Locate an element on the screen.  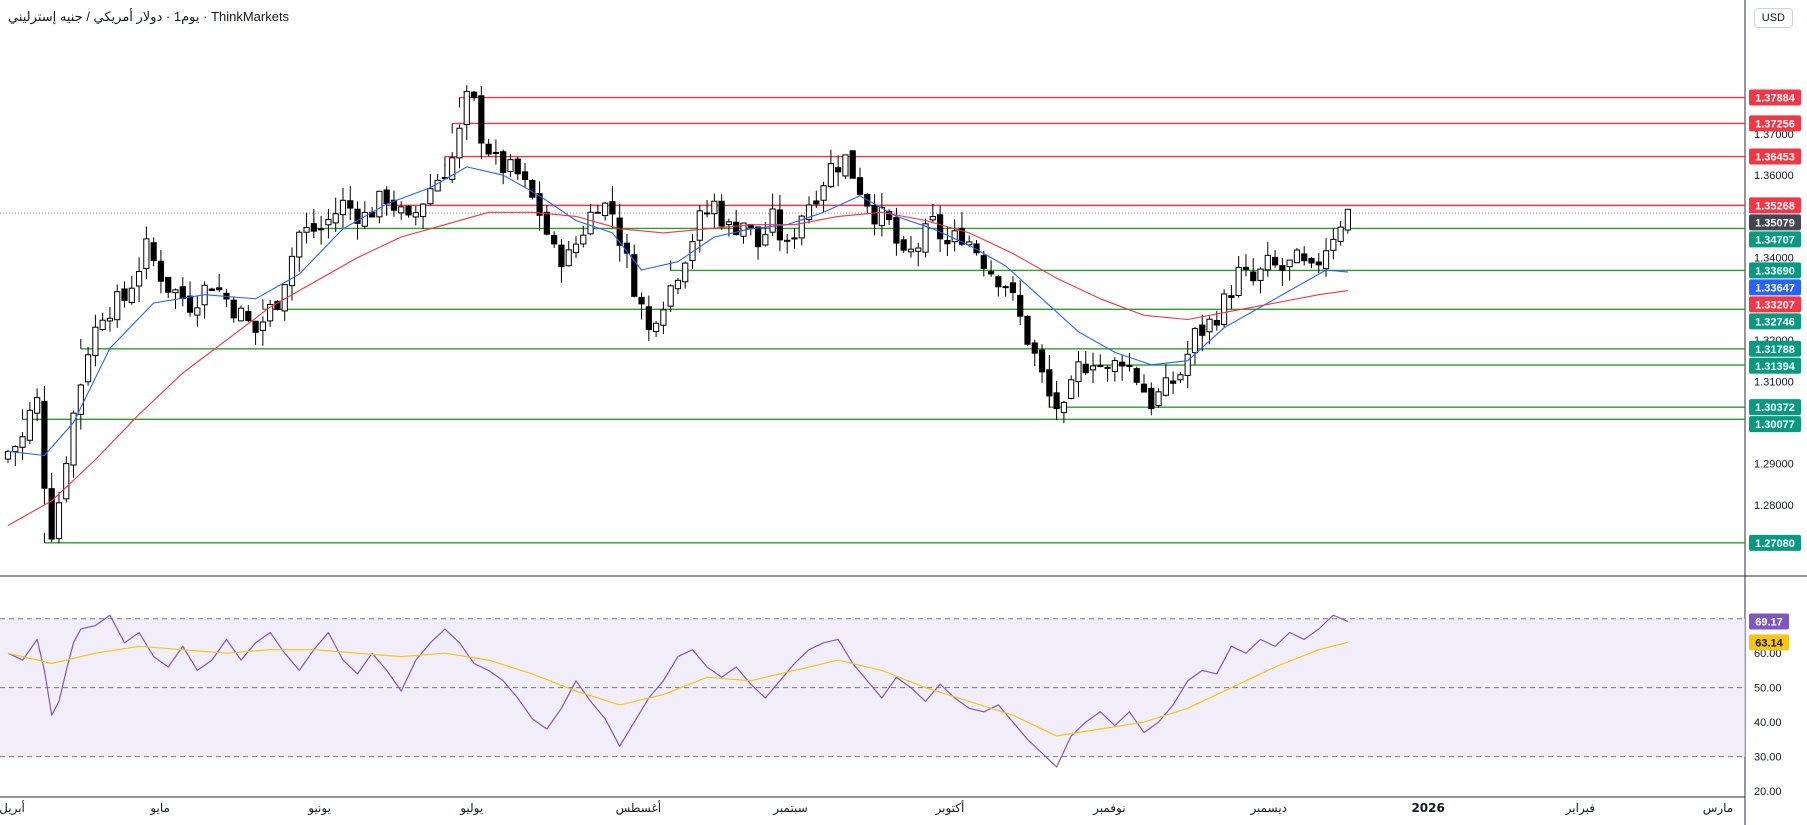
badge-text: 1.35268 is located at coordinates (1775, 206).